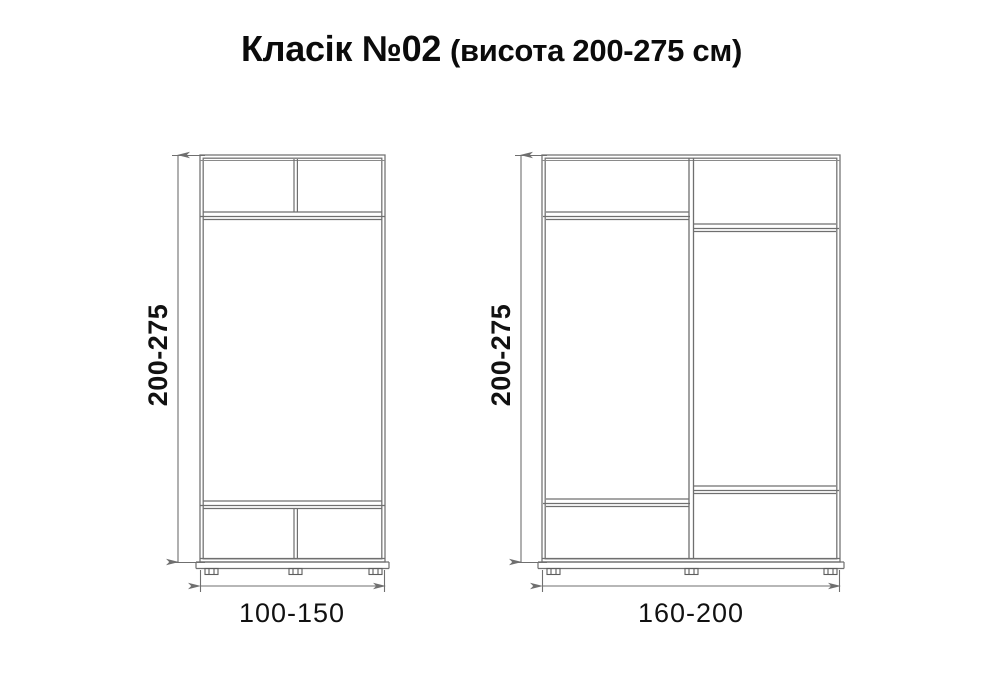 This screenshot has height=700, width=983. What do you see at coordinates (341, 48) in the screenshot?
I see `page-title-model: Класік №02` at bounding box center [341, 48].